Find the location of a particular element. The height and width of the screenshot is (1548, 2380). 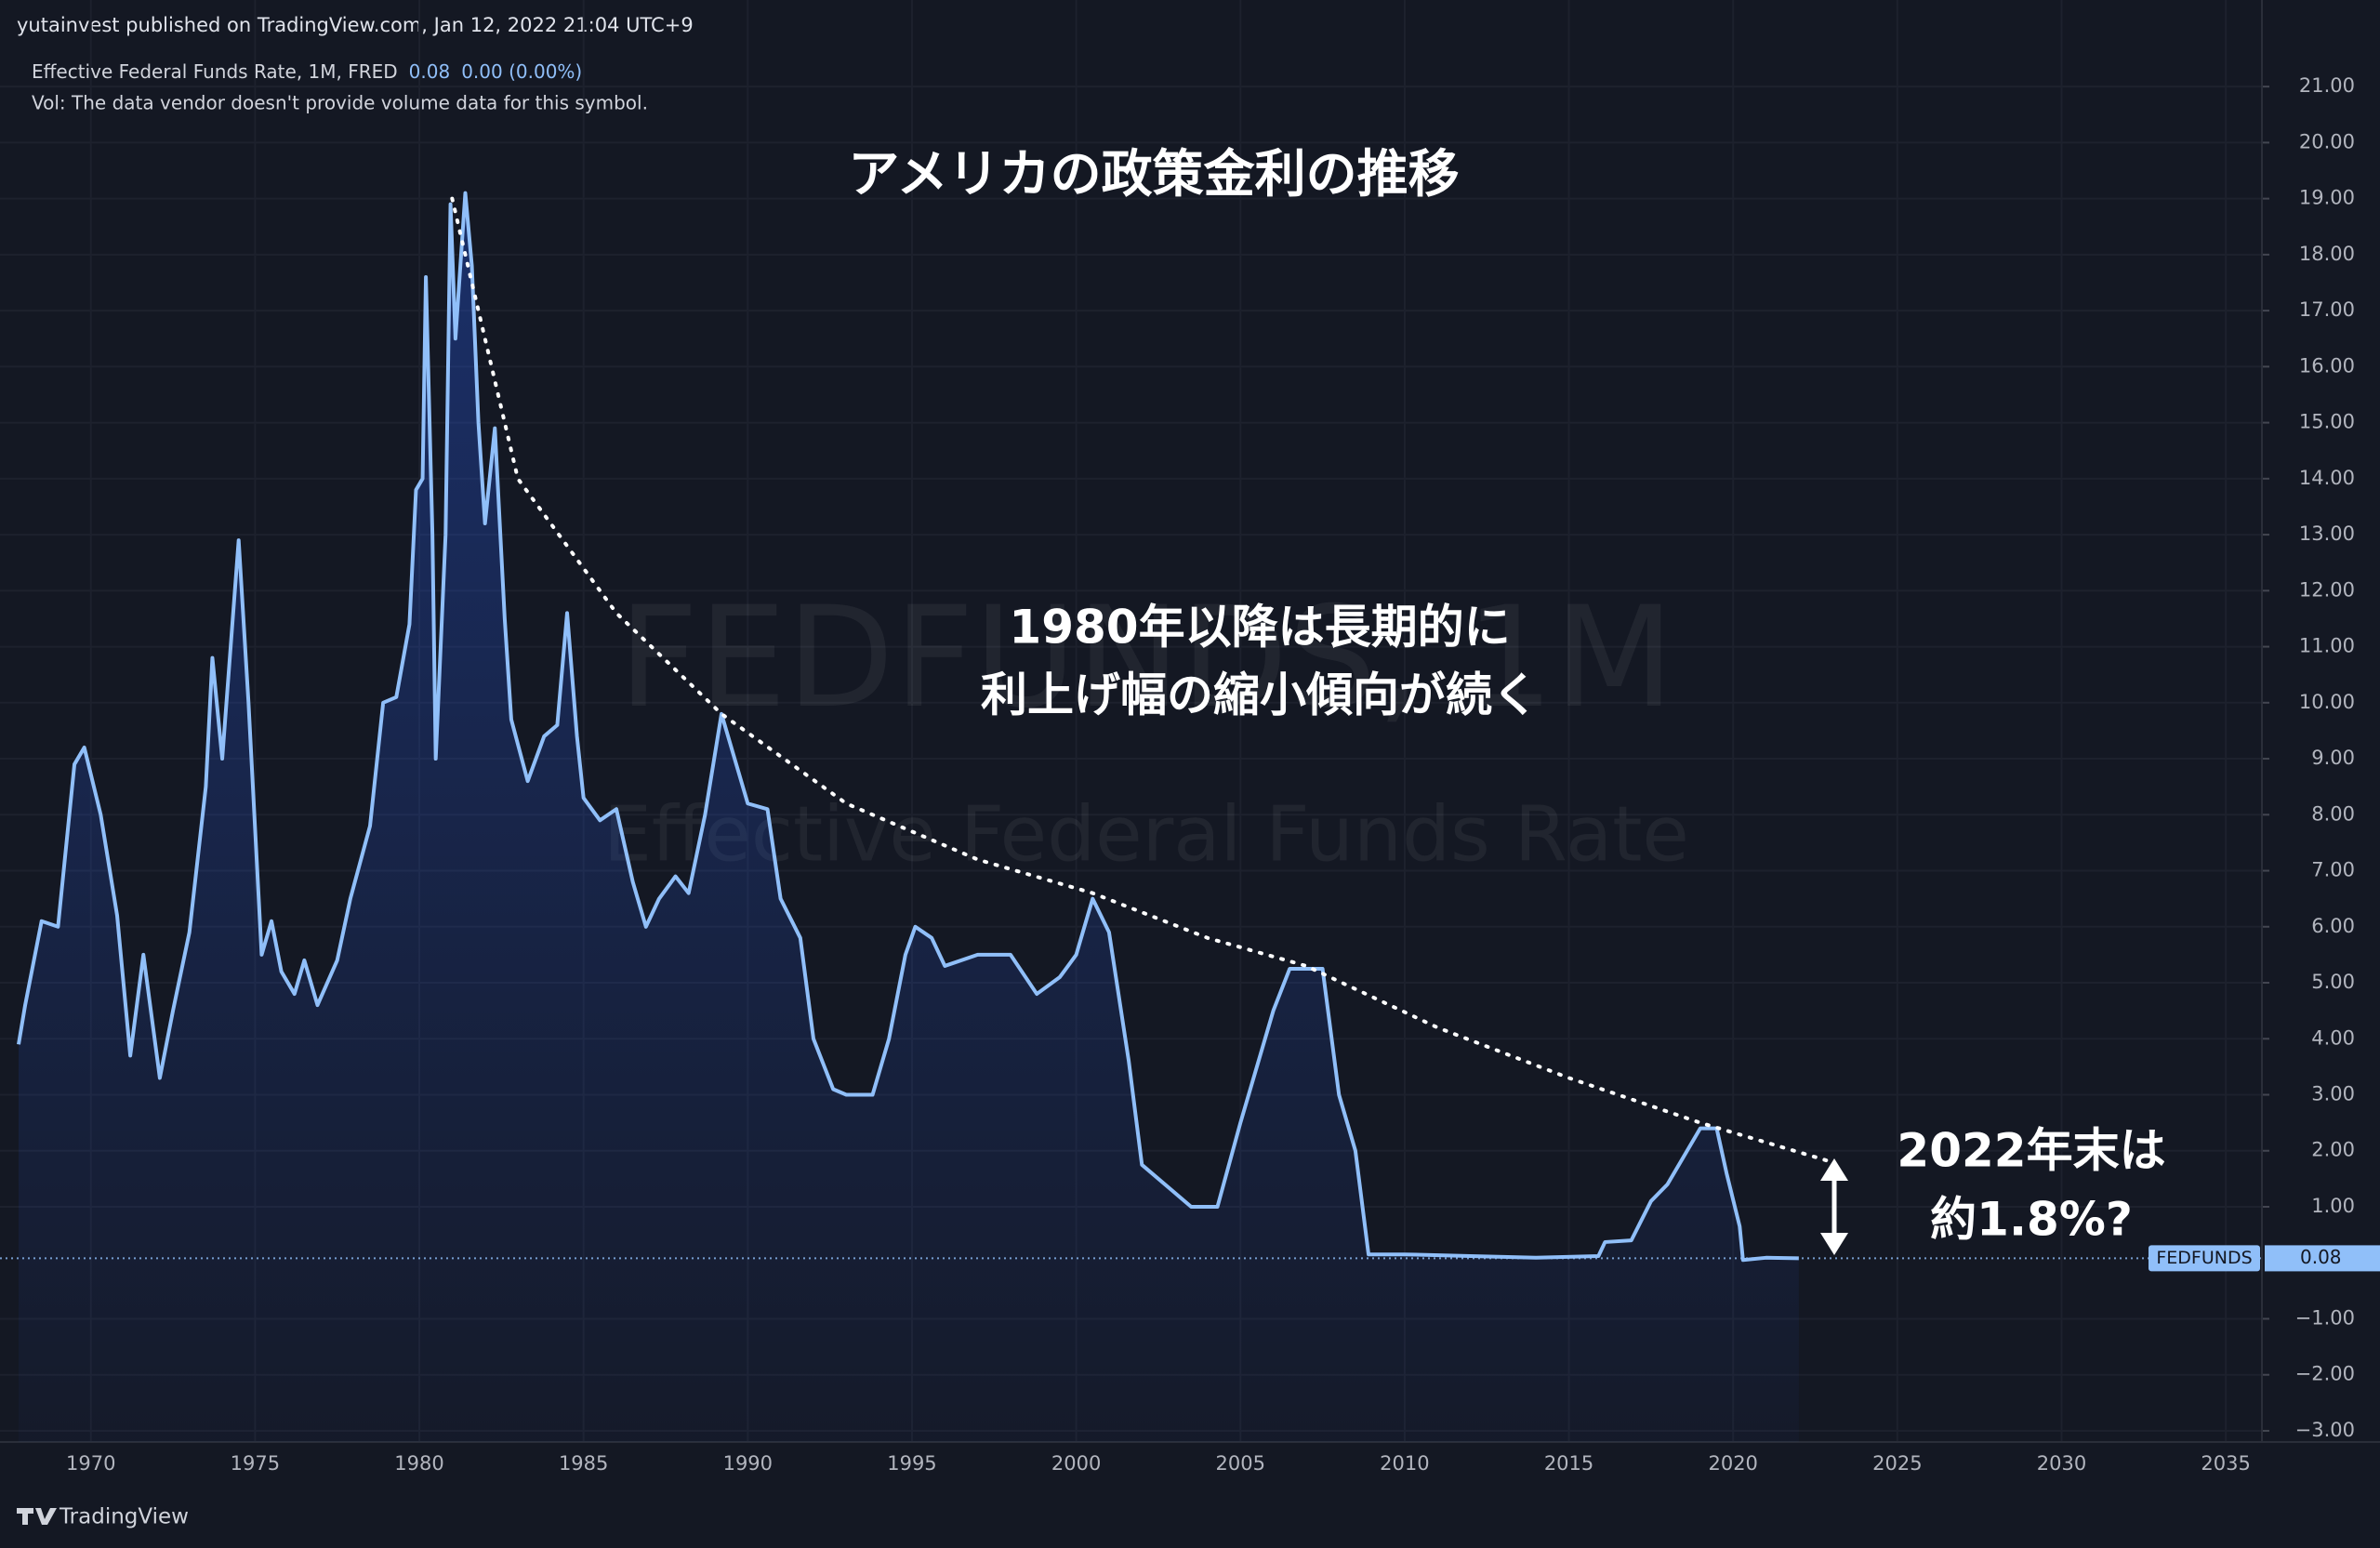

y-tick-label: 16.00 is located at coordinates (2327, 365).